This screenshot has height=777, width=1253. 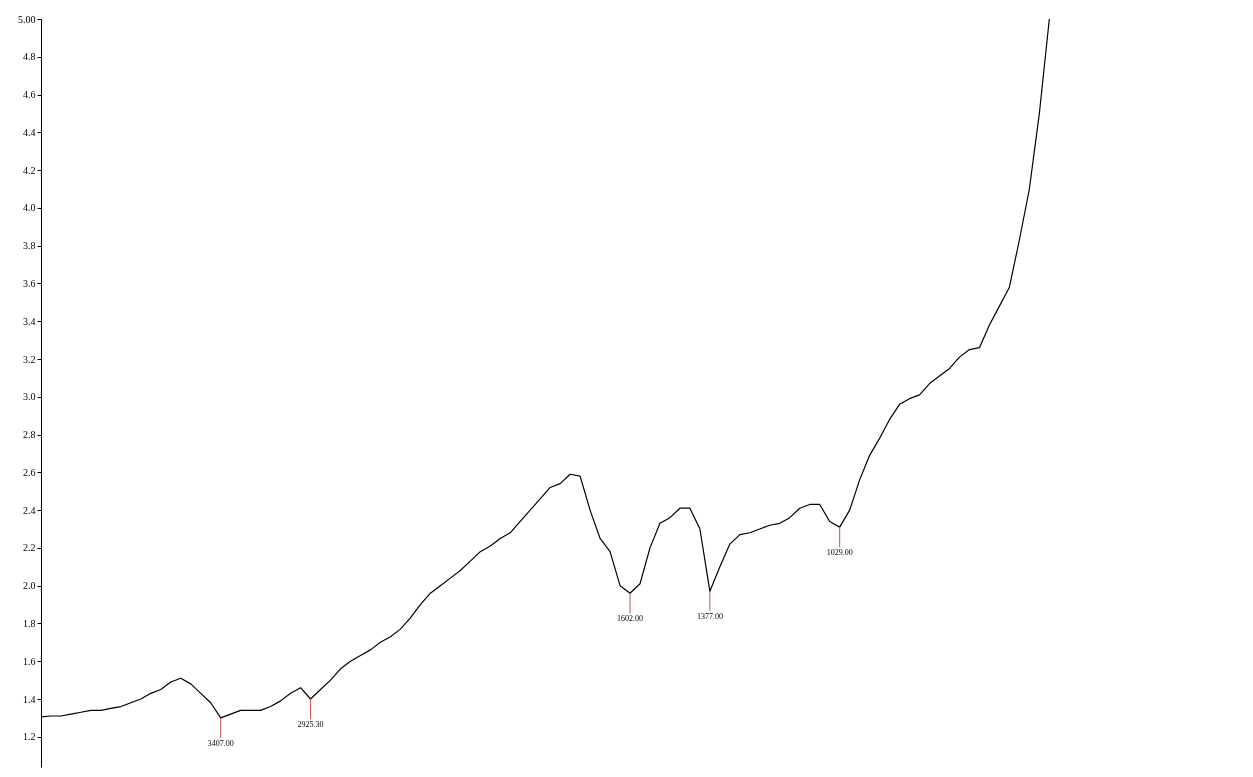 What do you see at coordinates (27, 19) in the screenshot?
I see `y-tick-label: 5.00` at bounding box center [27, 19].